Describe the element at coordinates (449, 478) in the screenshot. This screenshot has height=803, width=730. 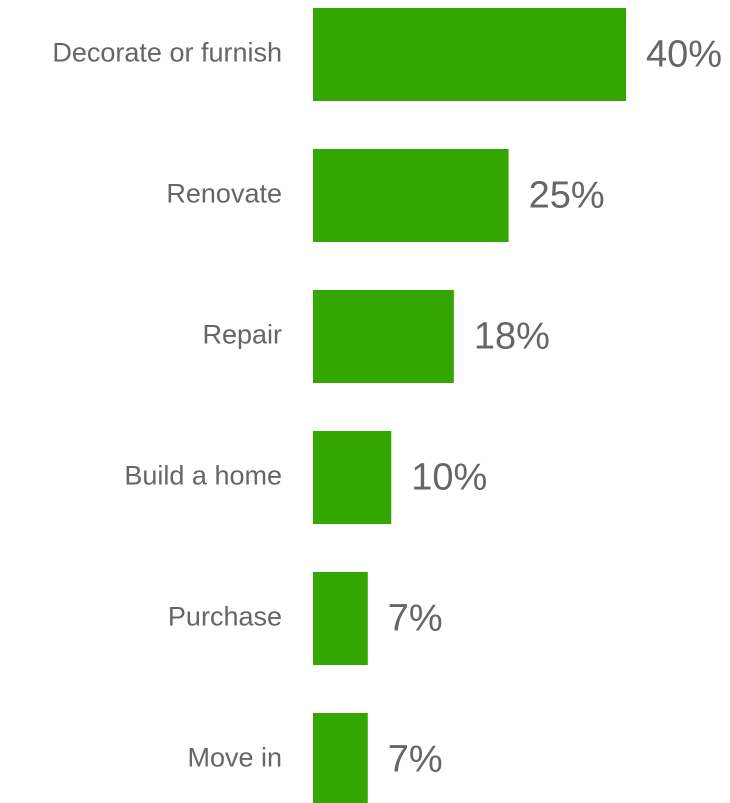
I see `value-label: 10%` at that location.